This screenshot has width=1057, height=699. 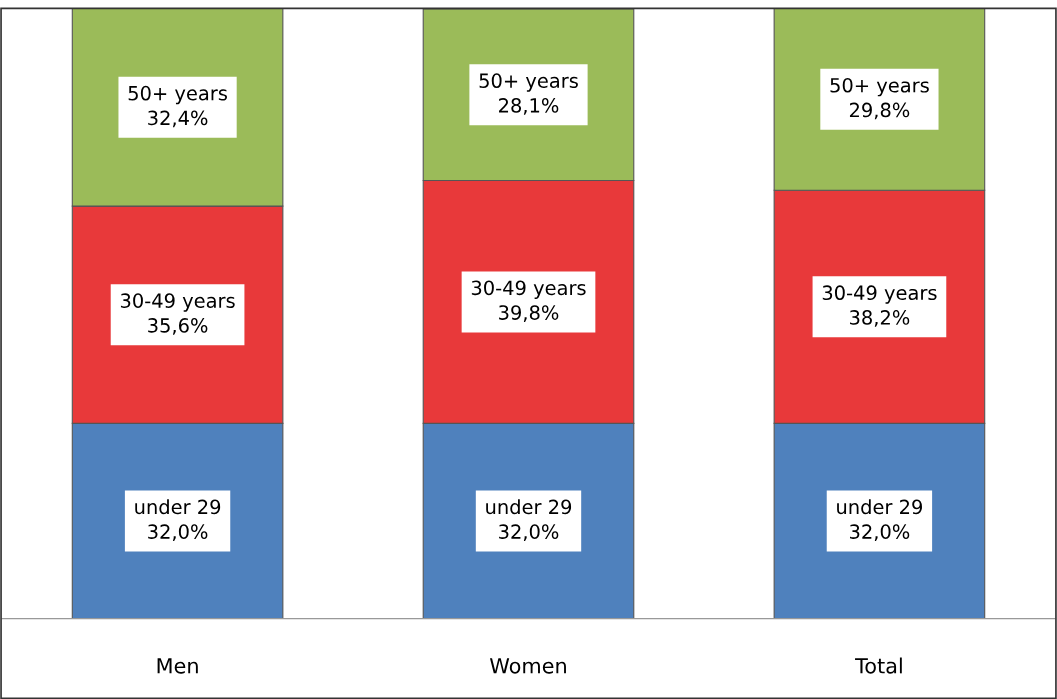 What do you see at coordinates (528, 289) in the screenshot?
I see `series-label: 30-49 years` at bounding box center [528, 289].